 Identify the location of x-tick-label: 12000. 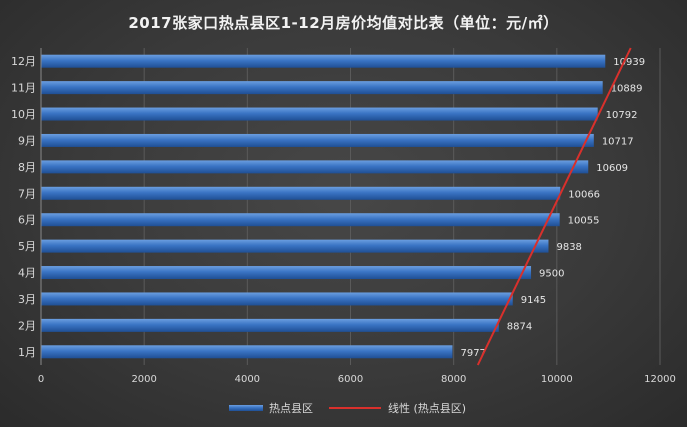
(660, 379).